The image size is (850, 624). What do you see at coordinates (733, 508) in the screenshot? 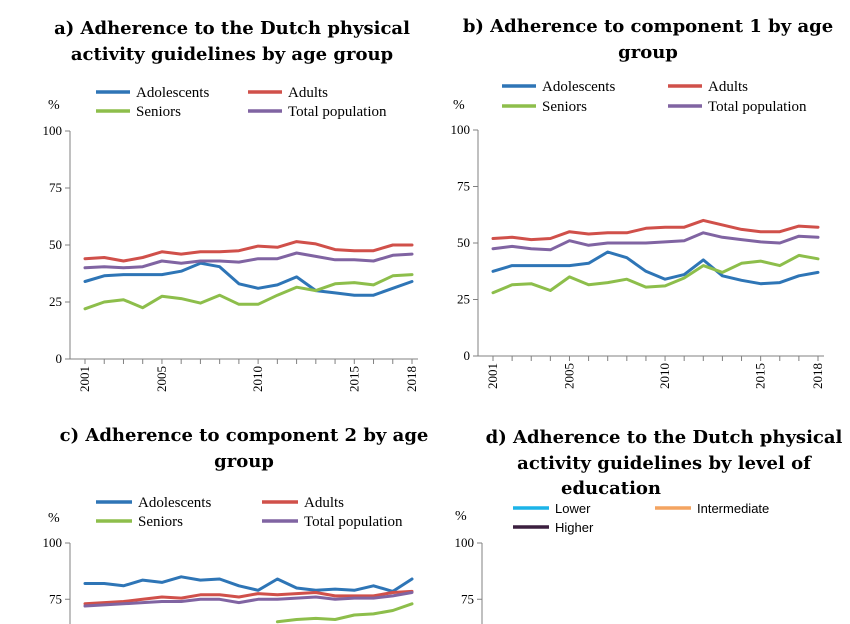
I see `legend-label-intermediate: Intermediate` at bounding box center [733, 508].